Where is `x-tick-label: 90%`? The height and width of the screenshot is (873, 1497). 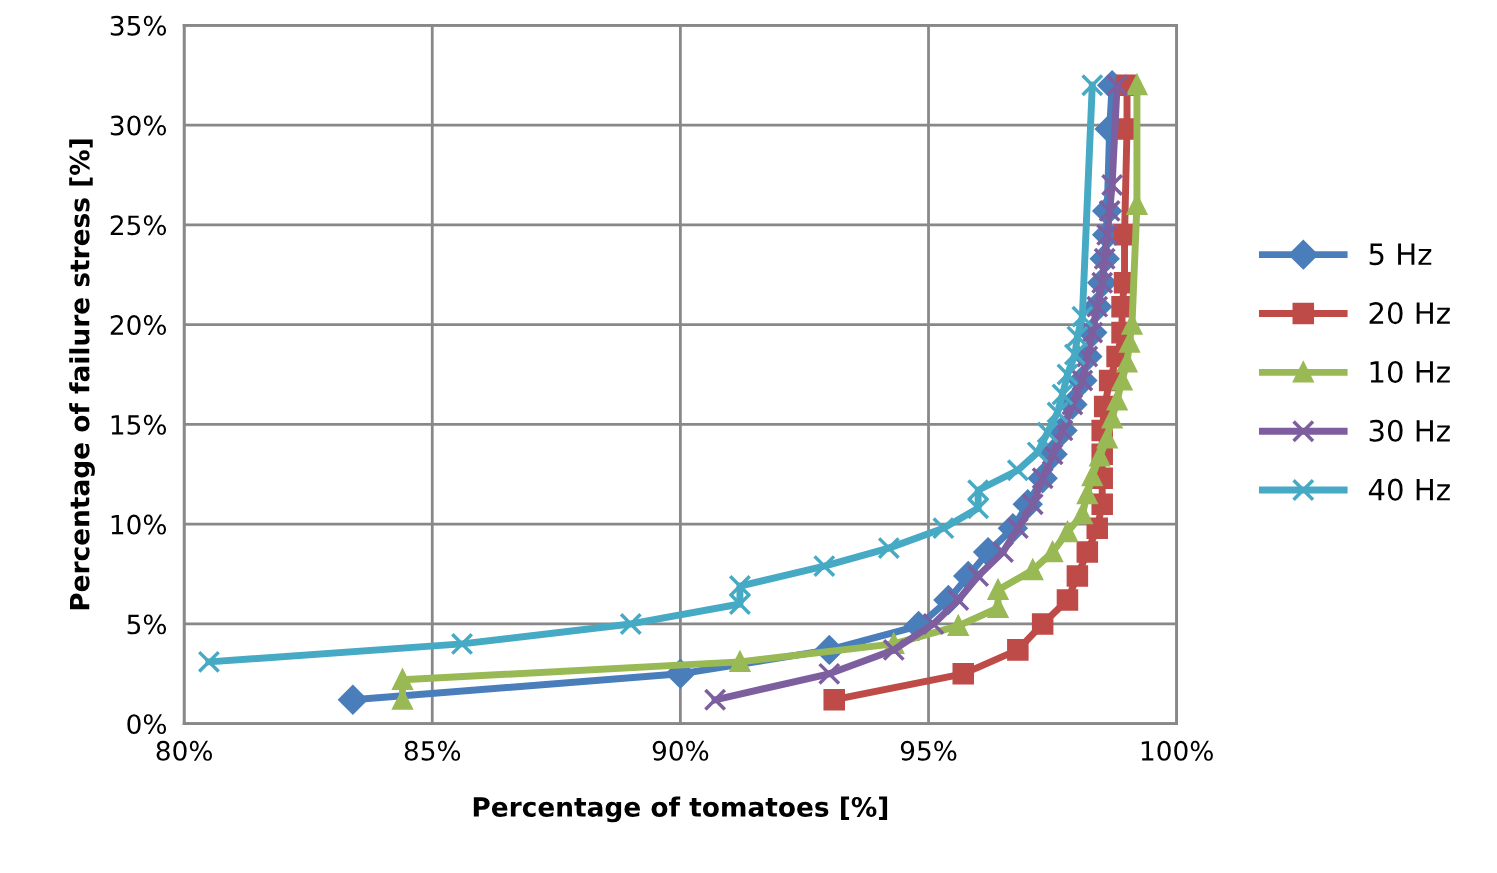 x-tick-label: 90% is located at coordinates (680, 750).